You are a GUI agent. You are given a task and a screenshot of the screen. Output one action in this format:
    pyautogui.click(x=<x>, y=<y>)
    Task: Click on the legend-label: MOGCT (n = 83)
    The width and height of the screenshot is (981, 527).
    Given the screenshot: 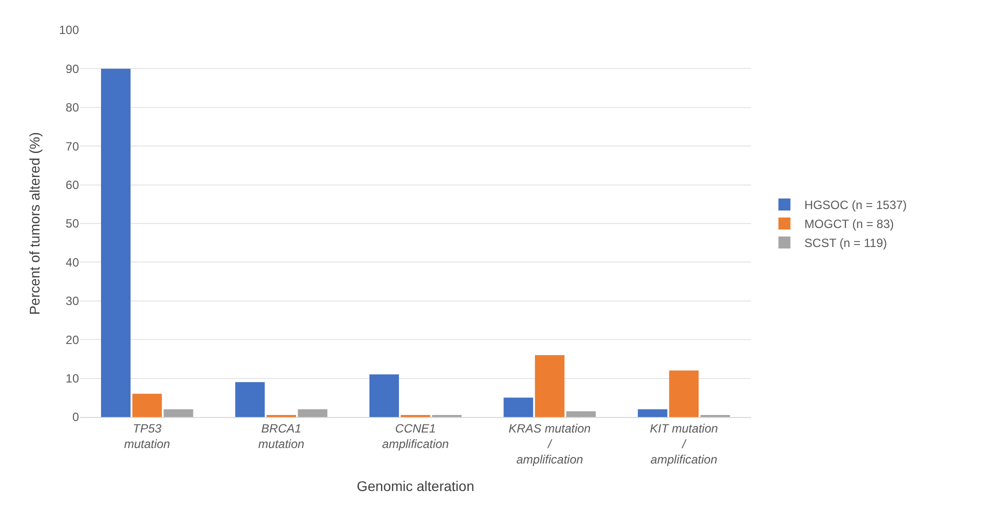 What is the action you would take?
    pyautogui.click(x=849, y=224)
    